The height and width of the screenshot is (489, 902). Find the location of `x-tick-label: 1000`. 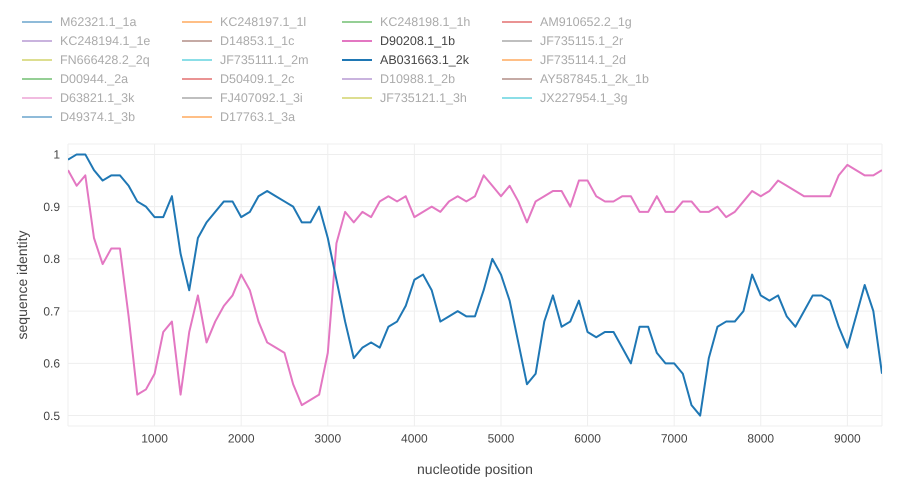

x-tick-label: 1000 is located at coordinates (154, 439).